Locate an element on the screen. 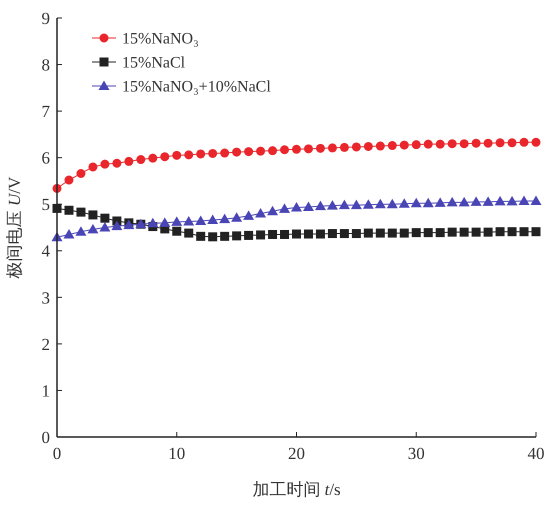  y-tick-label: 4 is located at coordinates (46, 251).